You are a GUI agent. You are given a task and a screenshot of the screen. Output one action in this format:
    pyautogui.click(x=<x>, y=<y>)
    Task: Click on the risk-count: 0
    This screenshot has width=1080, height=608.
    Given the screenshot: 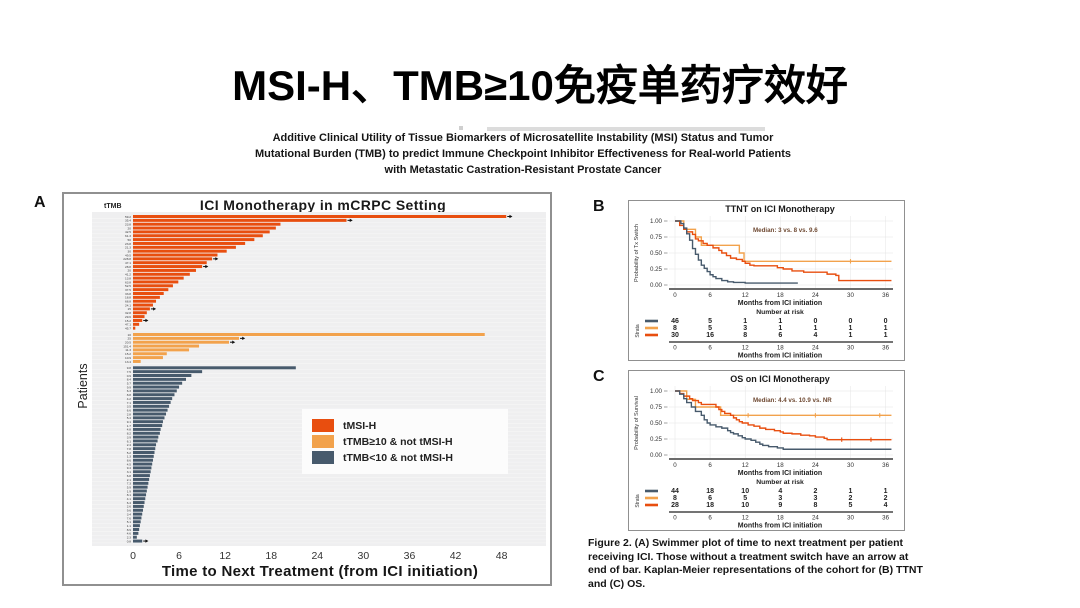 What is the action you would take?
    pyautogui.click(x=851, y=321)
    